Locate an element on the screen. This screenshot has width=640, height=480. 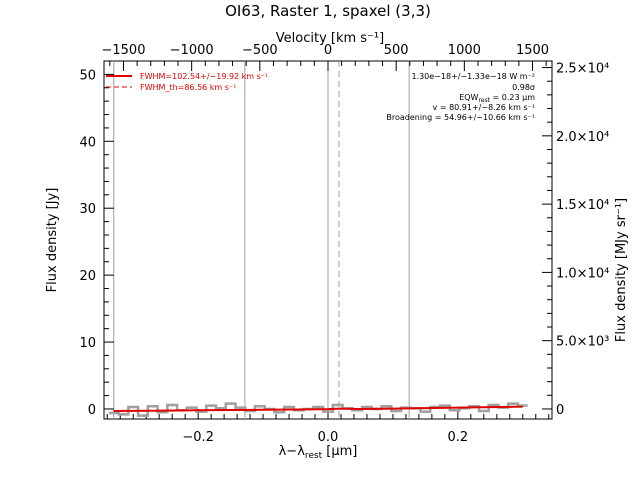
annotation-eqw: EQWrest = 0.23 μm is located at coordinates (497, 98).